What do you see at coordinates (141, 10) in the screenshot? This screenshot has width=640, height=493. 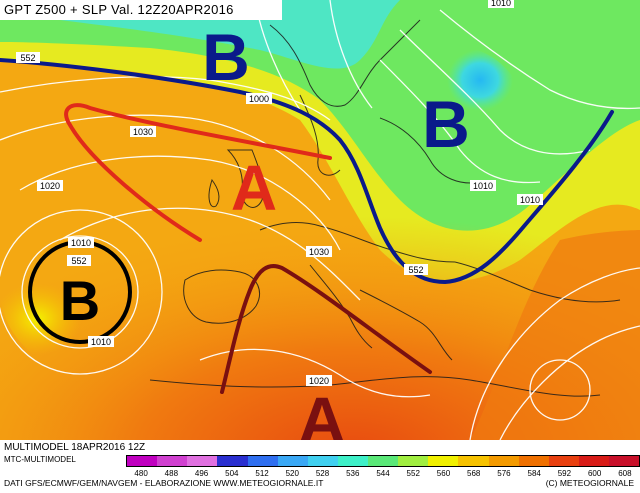 I see `map-title: GPT Z500 + SLP Val. 12Z20APR2016` at bounding box center [141, 10].